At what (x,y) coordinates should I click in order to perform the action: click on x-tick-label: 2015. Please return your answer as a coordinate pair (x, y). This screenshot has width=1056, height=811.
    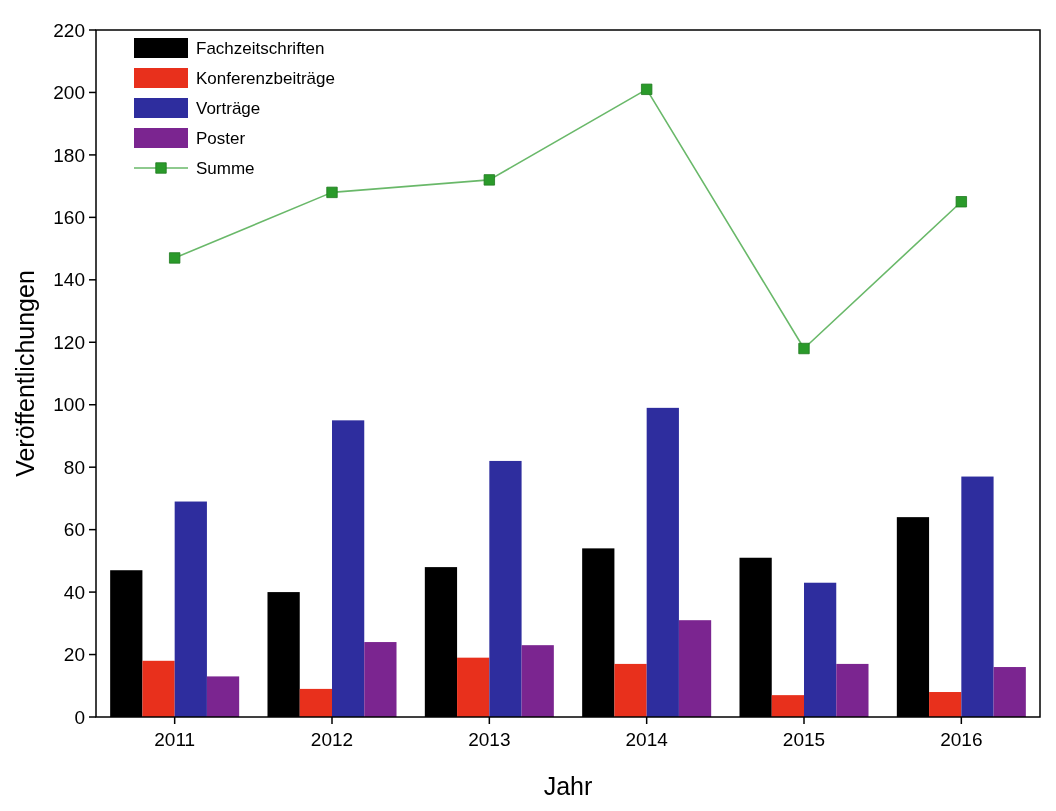
    Looking at the image, I should click on (804, 739).